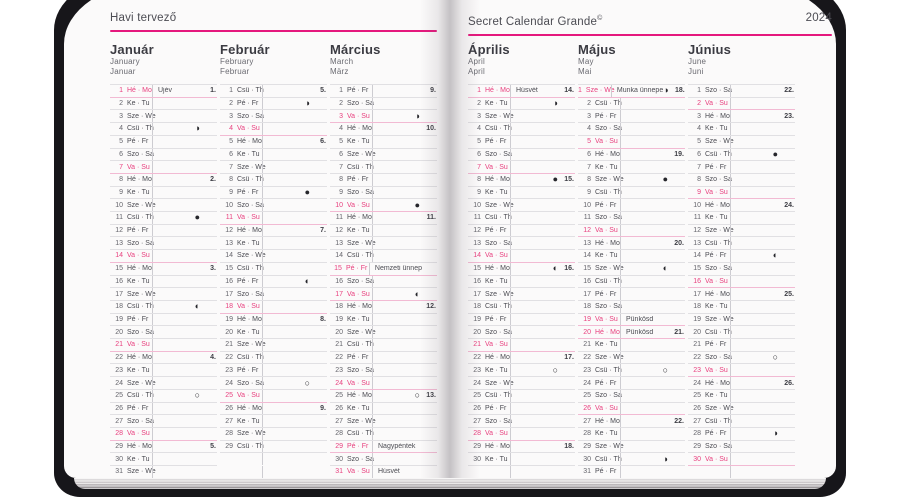 The height and width of the screenshot is (500, 900). Describe the element at coordinates (184, 91) in the screenshot. I see `day-notes: Újév 1.` at that location.